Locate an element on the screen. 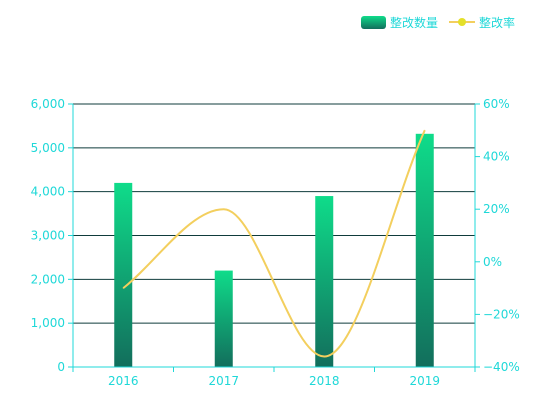 This screenshot has width=550, height=420. y-right-tick-label: 40% is located at coordinates (496, 157).